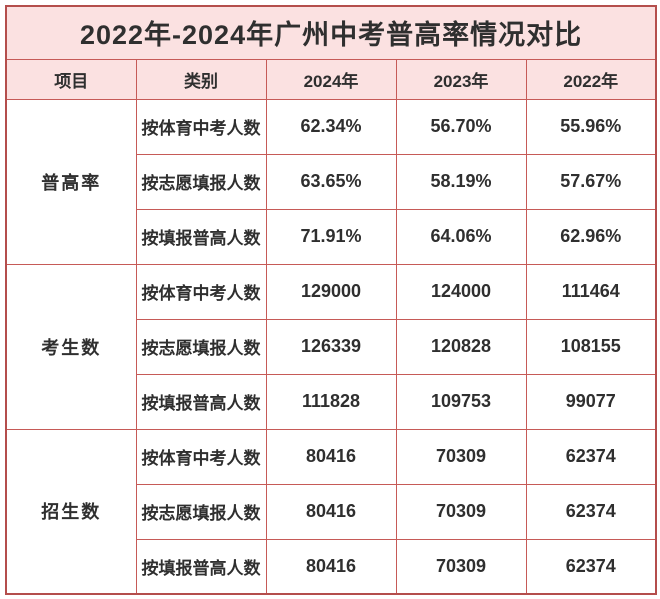  I want to click on table-row: 按填报普高人数 80416 70309 62374, so click(331, 566).